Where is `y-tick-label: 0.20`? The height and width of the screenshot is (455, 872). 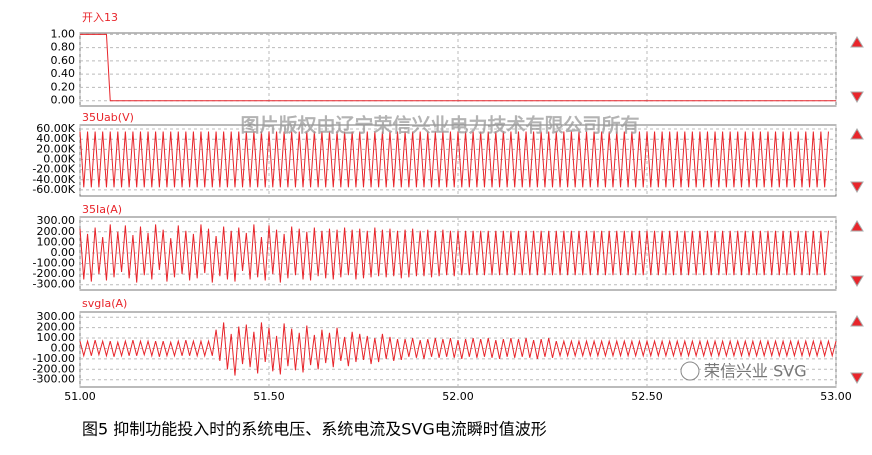 y-tick-label: 0.20 is located at coordinates (63, 86).